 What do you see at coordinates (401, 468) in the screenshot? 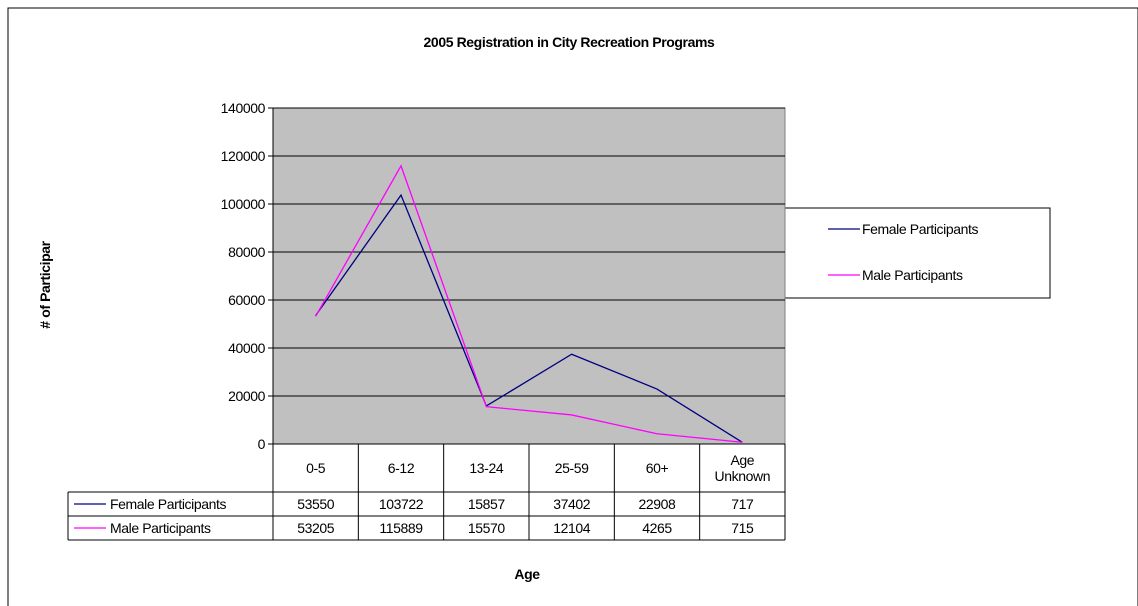
I see `x-tick-label: 6-12` at bounding box center [401, 468].